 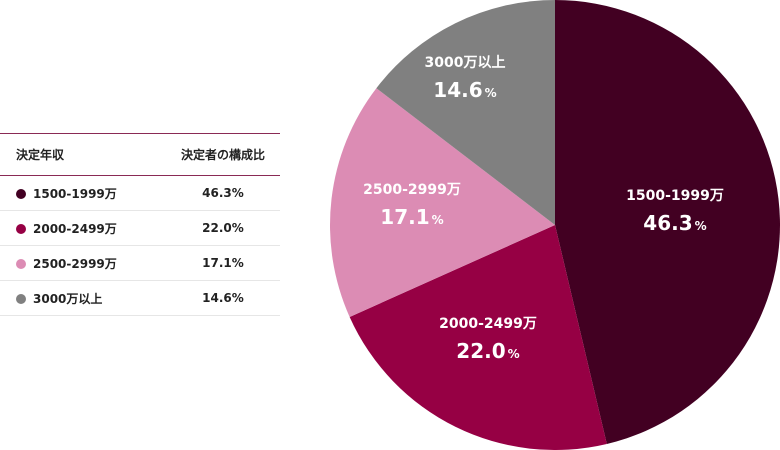 What do you see at coordinates (83, 154) in the screenshot?
I see `header-annual-income: 決定年収` at bounding box center [83, 154].